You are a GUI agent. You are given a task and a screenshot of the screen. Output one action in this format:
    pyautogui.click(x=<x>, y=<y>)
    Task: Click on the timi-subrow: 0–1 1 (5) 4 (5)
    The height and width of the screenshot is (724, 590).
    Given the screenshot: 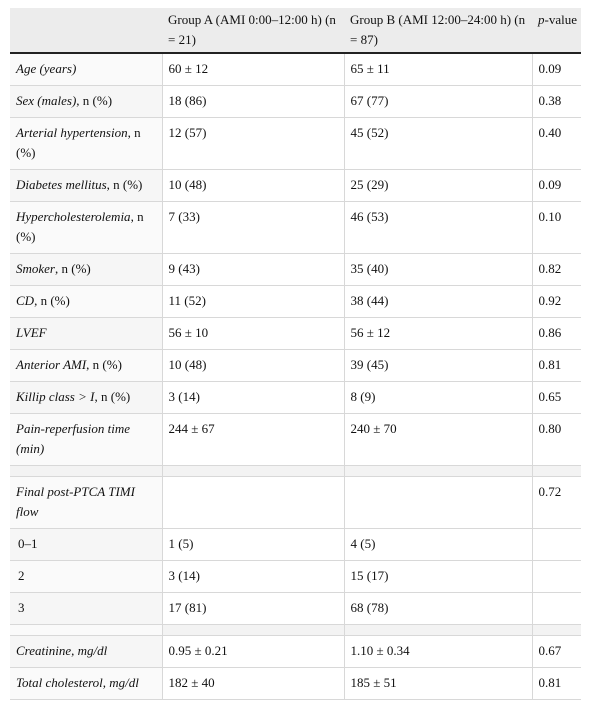 What is the action you would take?
    pyautogui.click(x=295, y=544)
    